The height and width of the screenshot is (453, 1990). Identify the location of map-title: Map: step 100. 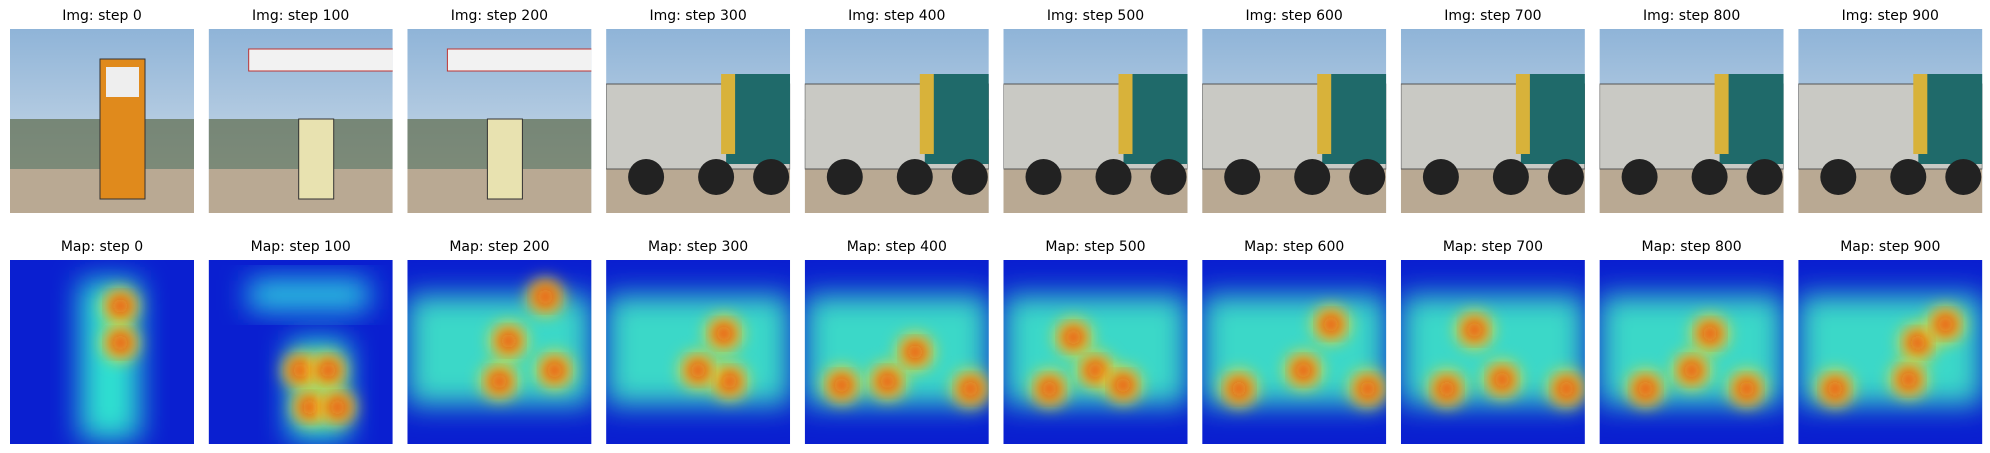
(301, 247).